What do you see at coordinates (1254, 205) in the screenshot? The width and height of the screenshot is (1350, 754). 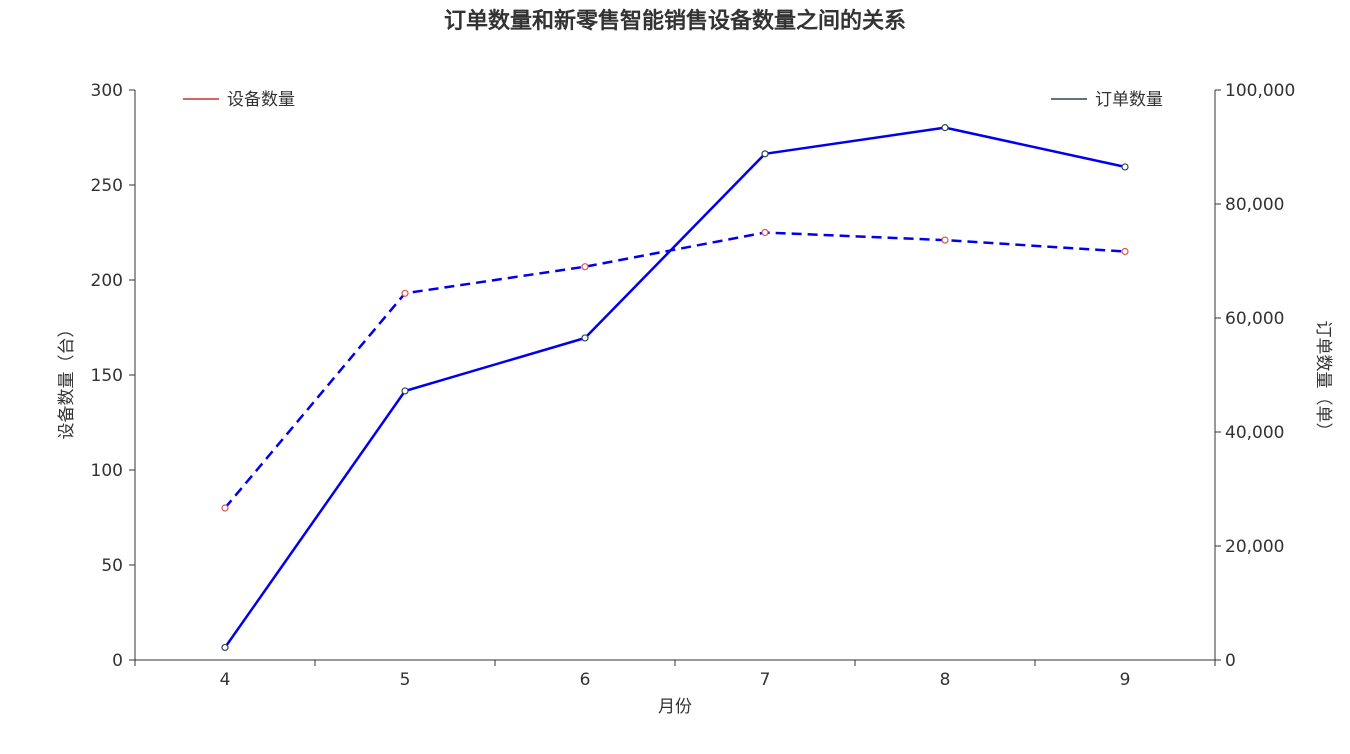 I see `y-right-tick-label: 80,000` at bounding box center [1254, 205].